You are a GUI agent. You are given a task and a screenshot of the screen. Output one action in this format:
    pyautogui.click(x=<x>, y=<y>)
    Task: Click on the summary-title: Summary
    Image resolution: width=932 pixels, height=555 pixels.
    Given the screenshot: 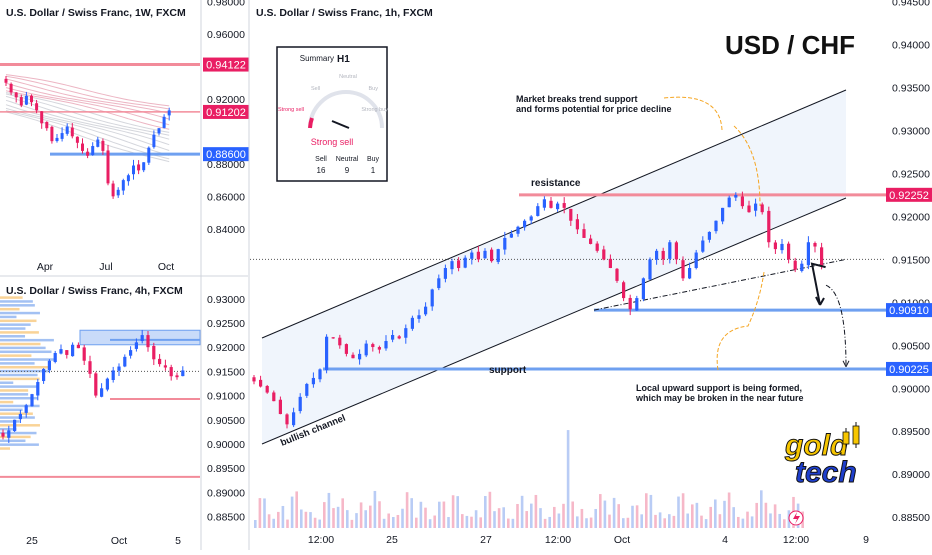 What is the action you would take?
    pyautogui.click(x=317, y=58)
    